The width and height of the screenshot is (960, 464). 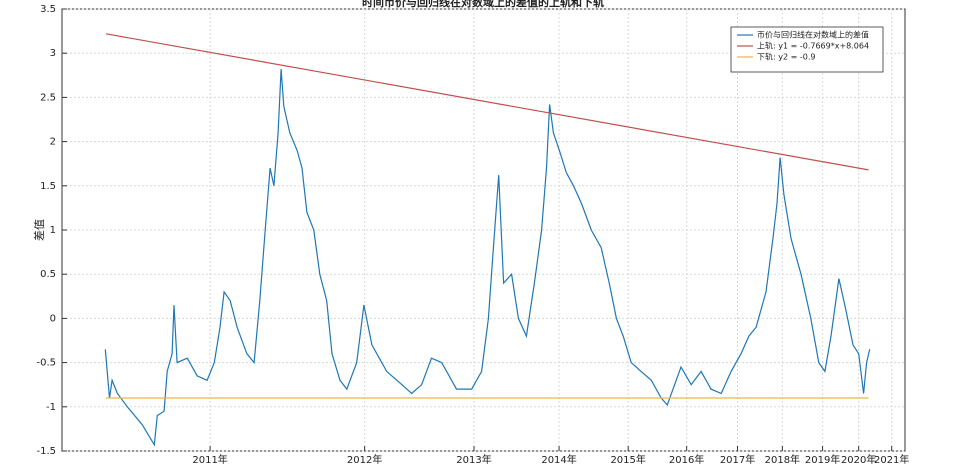 I want to click on x-tick-label: 2013年, so click(x=473, y=458).